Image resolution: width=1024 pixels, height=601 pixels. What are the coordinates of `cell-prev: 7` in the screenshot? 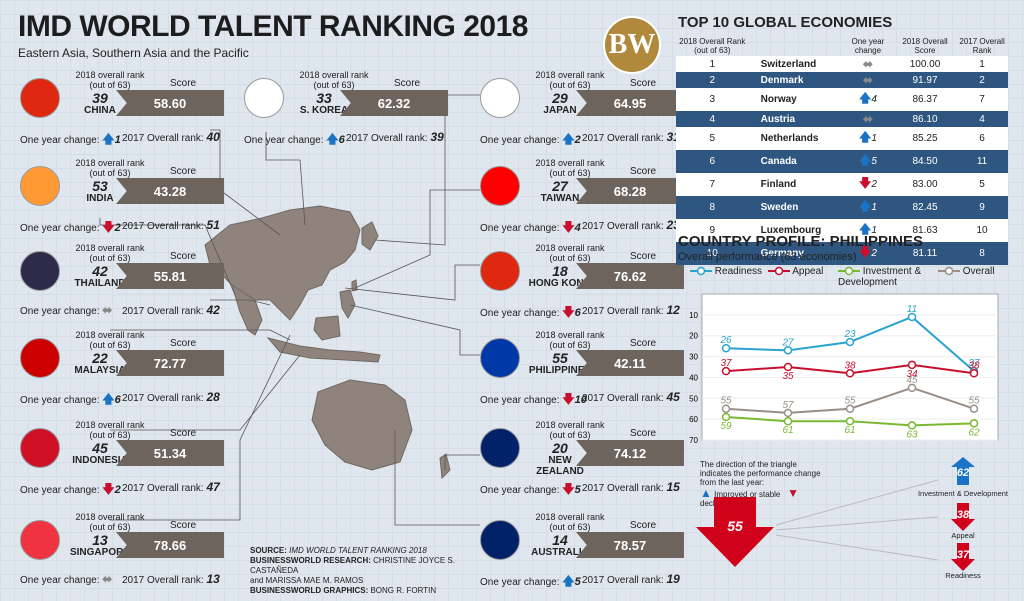 It's located at (982, 99).